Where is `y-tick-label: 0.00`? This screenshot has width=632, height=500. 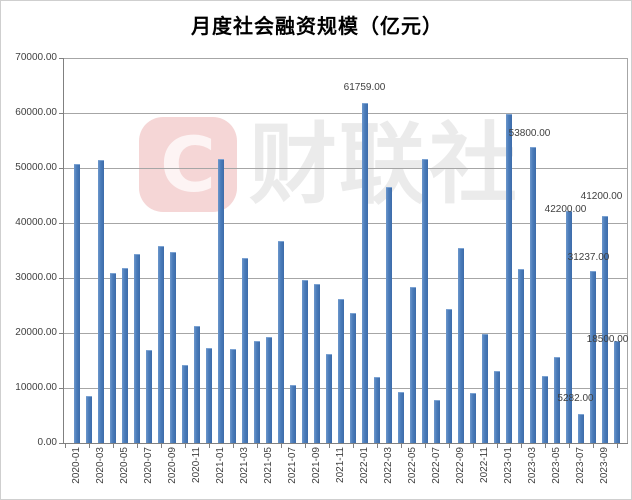
y-tick-label: 0.00 is located at coordinates (47, 442).